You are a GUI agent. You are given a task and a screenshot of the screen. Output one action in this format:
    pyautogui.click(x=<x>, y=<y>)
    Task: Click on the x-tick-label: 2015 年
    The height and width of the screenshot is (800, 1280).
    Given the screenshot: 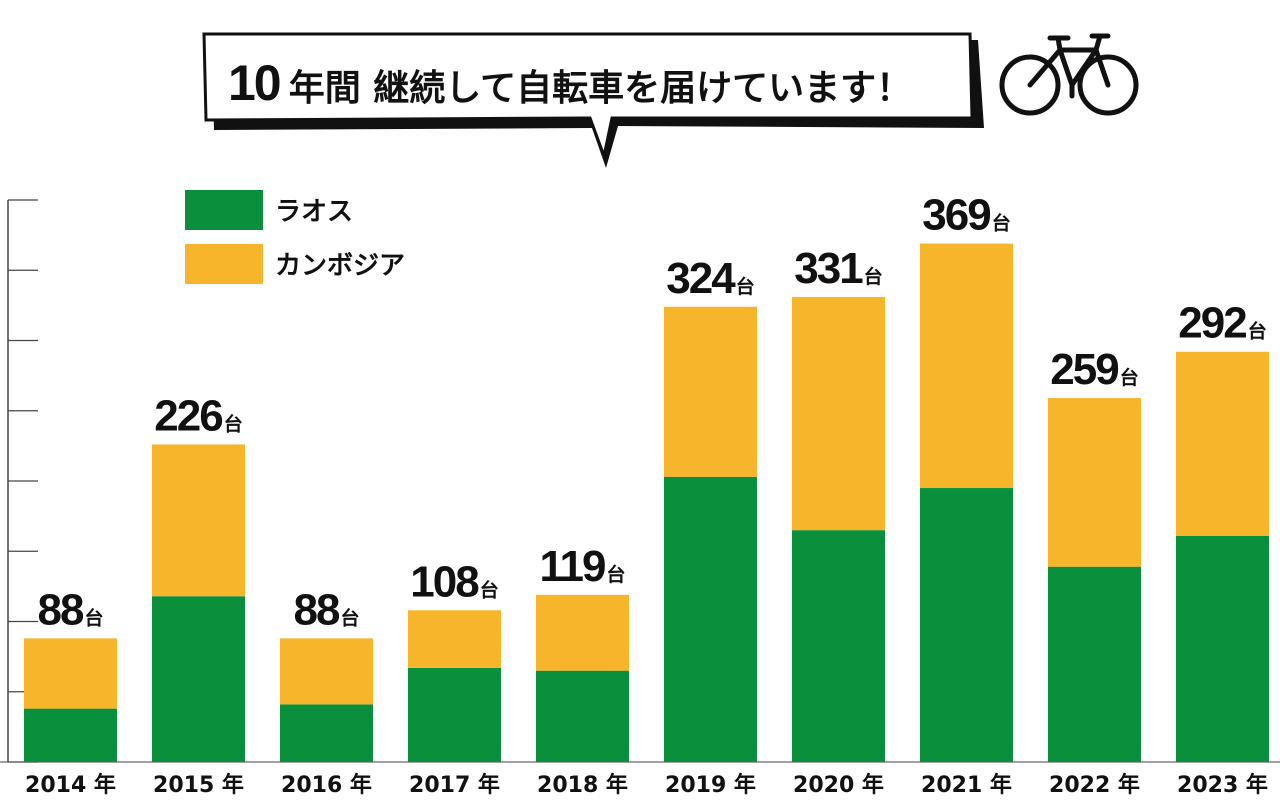 What is the action you would take?
    pyautogui.click(x=198, y=785)
    